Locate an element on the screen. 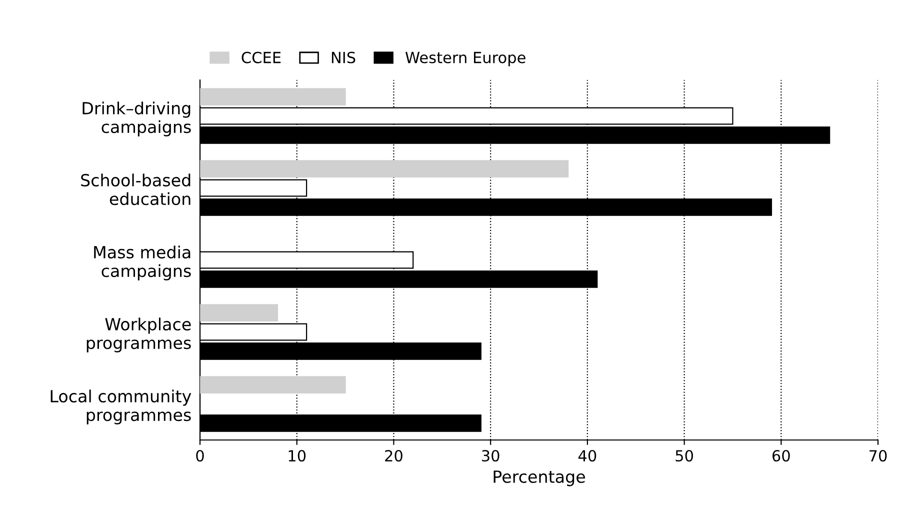 The height and width of the screenshot is (506, 904). x-axis-title: Percentage is located at coordinates (539, 478).